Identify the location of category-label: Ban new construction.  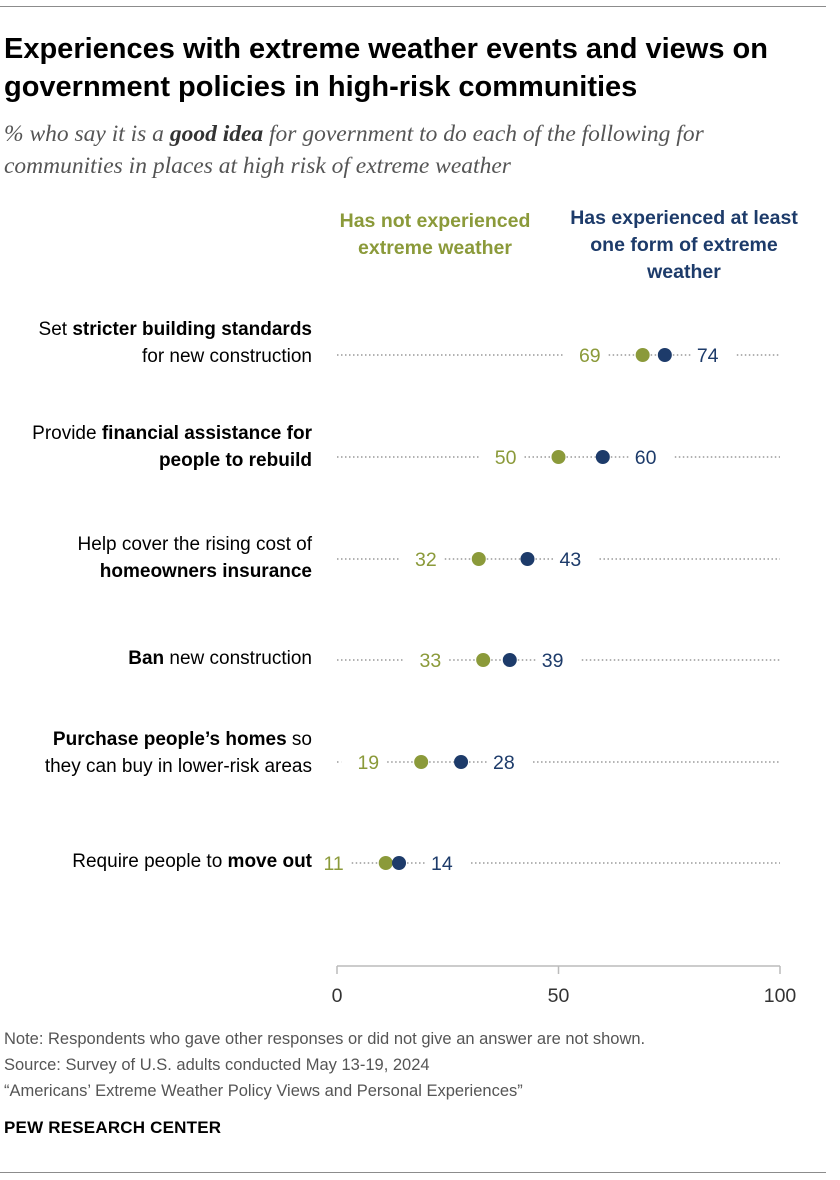
(162, 658).